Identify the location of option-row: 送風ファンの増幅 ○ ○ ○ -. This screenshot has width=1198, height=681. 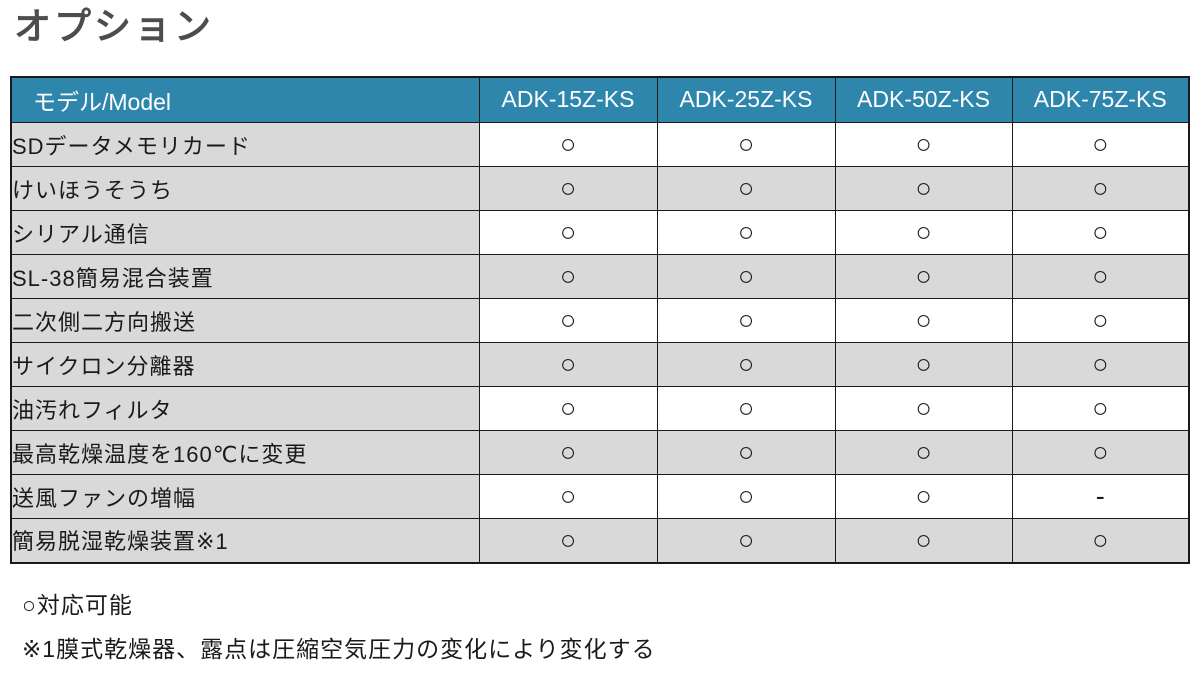
(600, 497).